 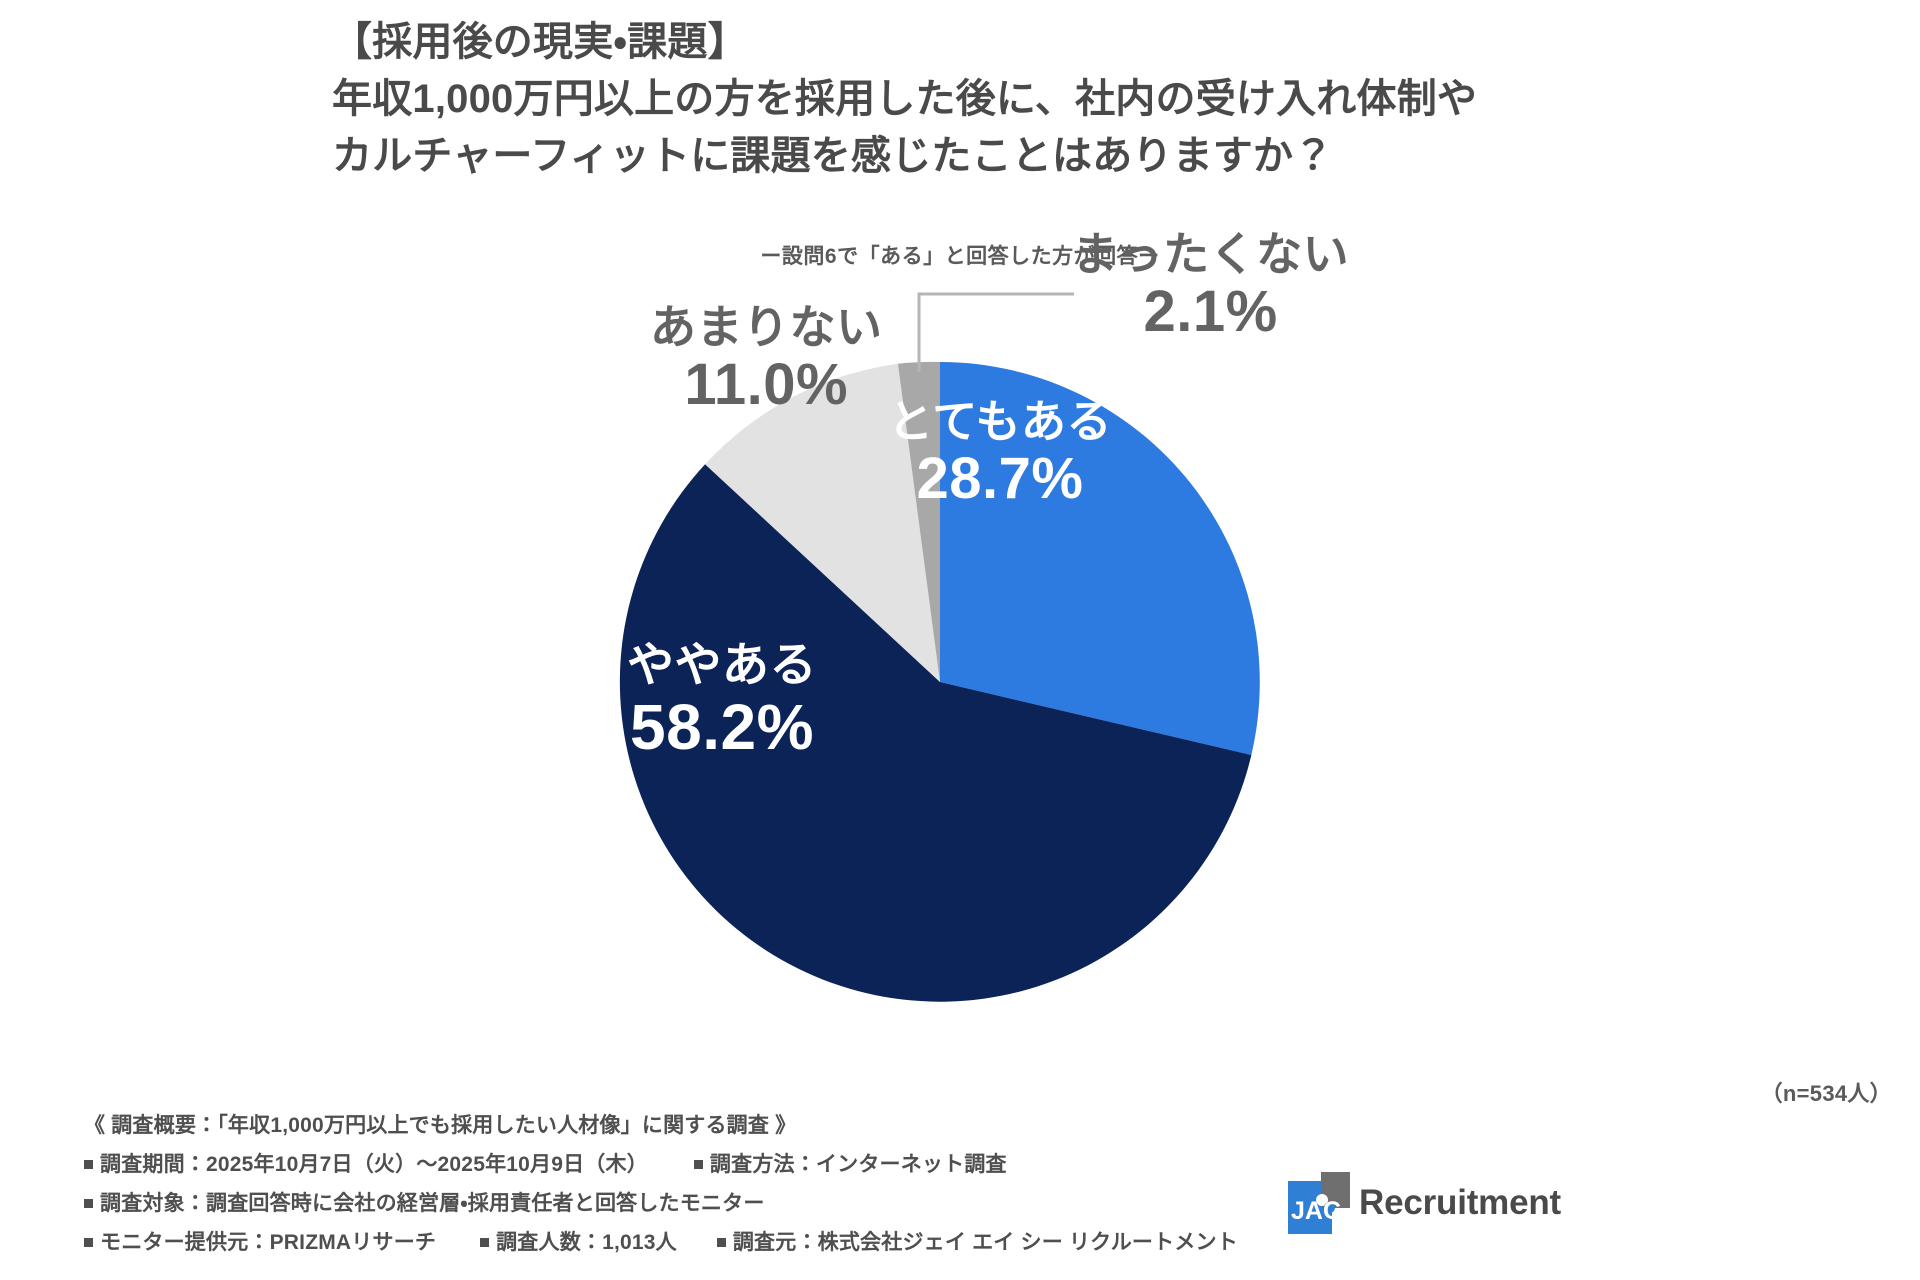 I want to click on title-line-3: カルチャーフィットに課題を感じたことはありますか？, so click(x=833, y=155).